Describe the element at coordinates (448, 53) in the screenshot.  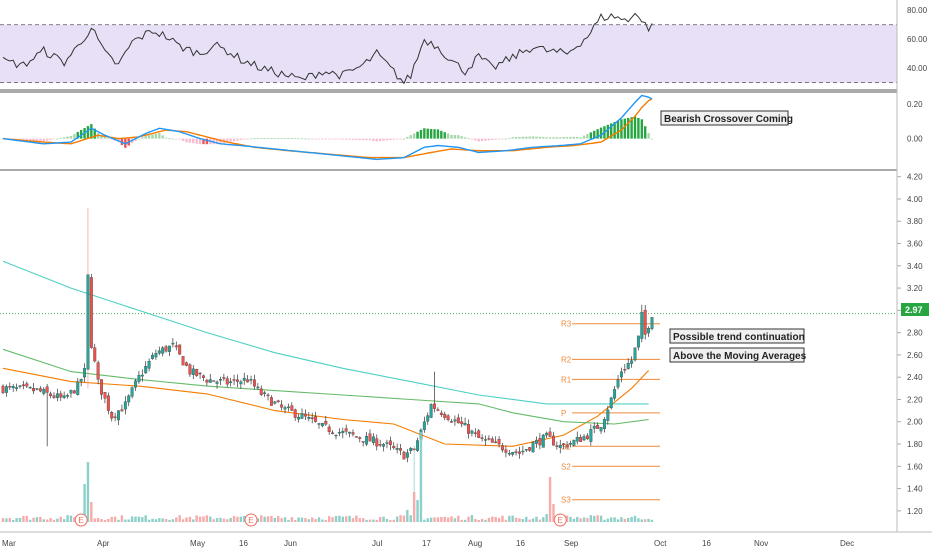
I see `rsi-band` at that location.